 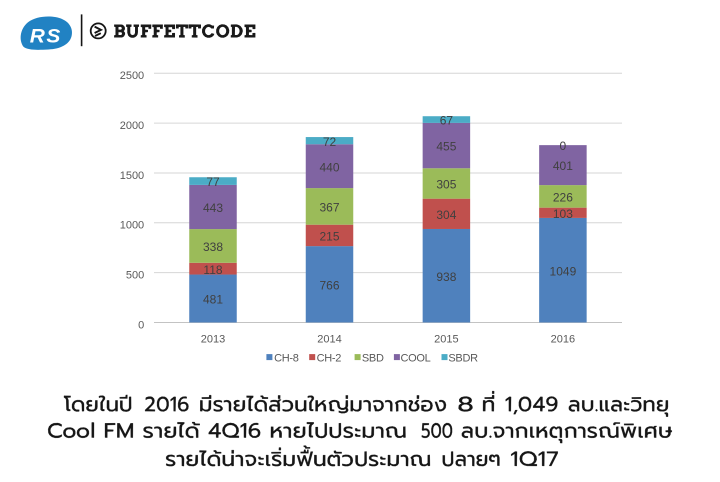 What do you see at coordinates (212, 270) in the screenshot?
I see `svg-text: 118` at bounding box center [212, 270].